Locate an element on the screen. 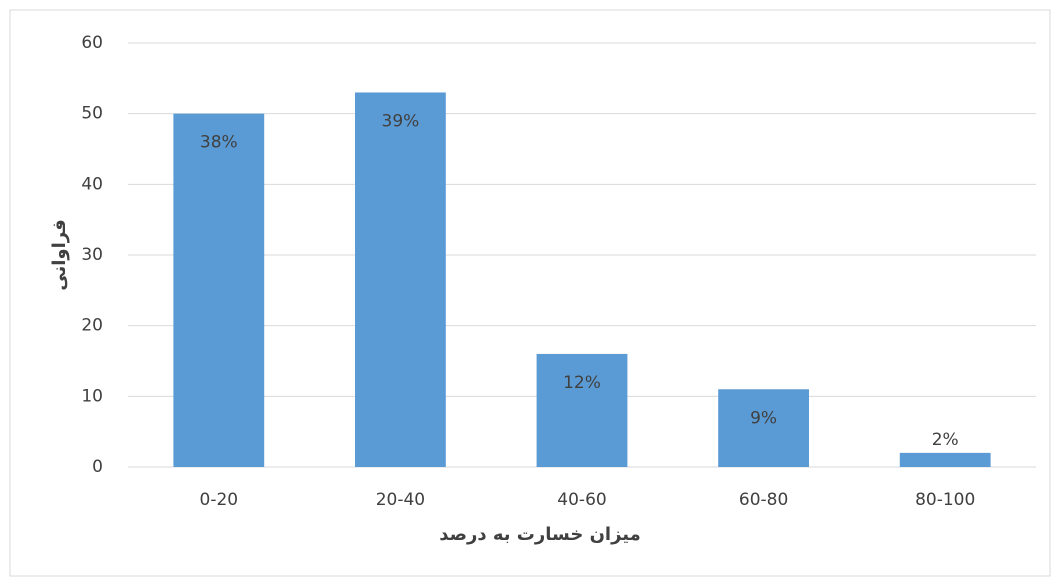 Image resolution: width=1052 pixels, height=579 pixels. y-tick-label: 20 is located at coordinates (92, 326).